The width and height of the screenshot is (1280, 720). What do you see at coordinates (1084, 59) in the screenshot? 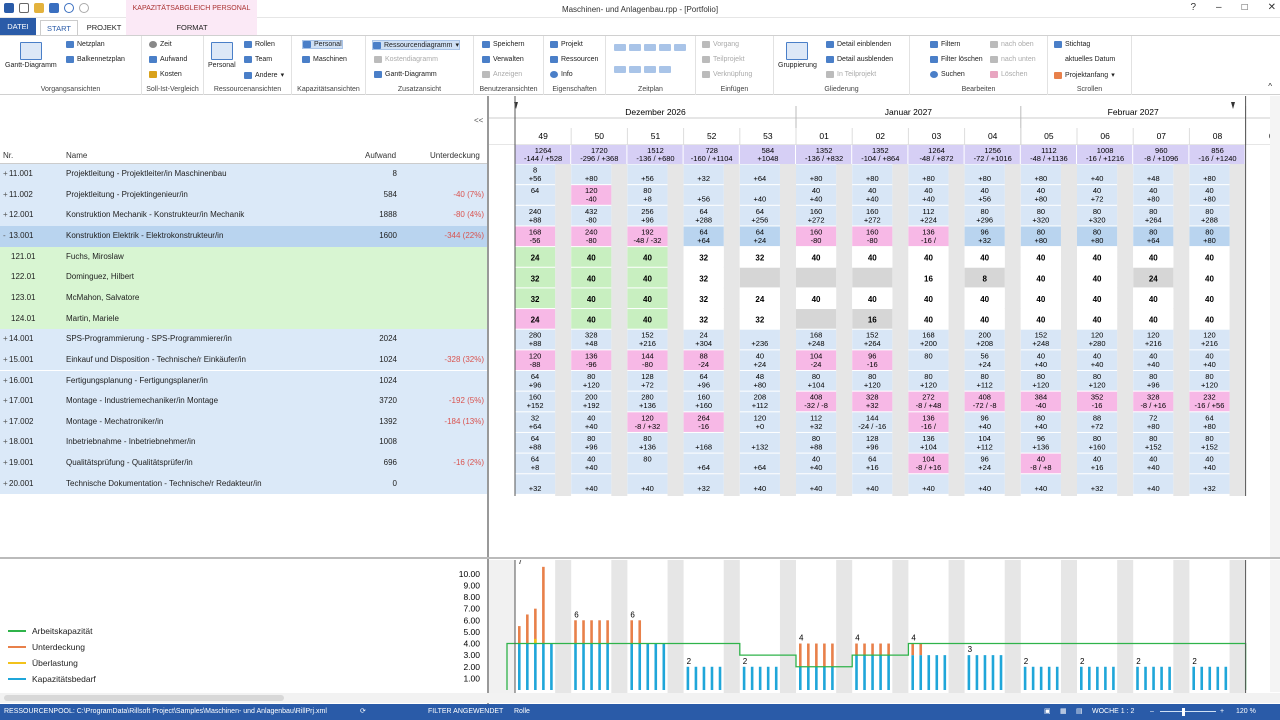
I see `aktuelles-datum-button: aktuelles Datum` at bounding box center [1084, 59].